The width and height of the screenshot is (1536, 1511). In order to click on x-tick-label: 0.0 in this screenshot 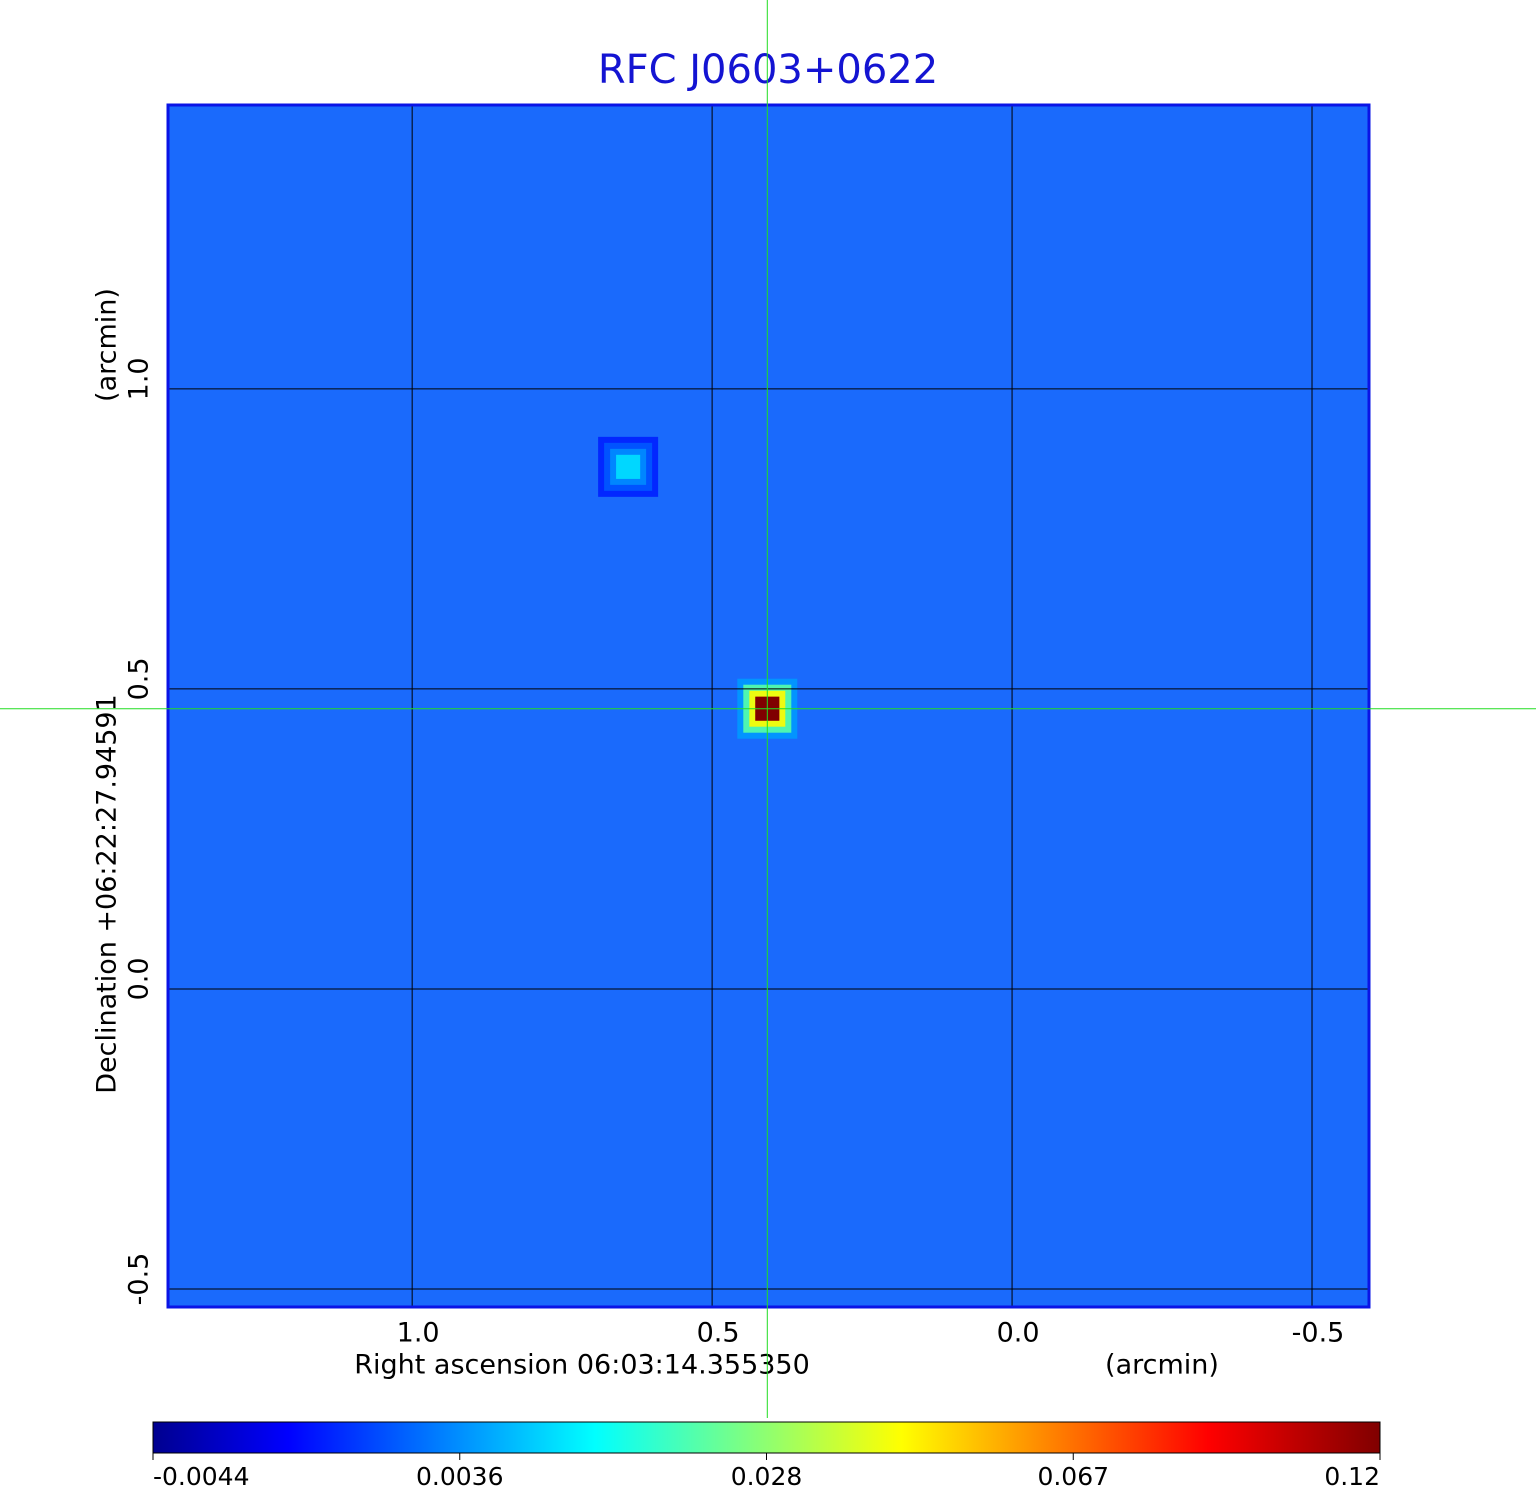, I will do `click(1018, 1333)`.